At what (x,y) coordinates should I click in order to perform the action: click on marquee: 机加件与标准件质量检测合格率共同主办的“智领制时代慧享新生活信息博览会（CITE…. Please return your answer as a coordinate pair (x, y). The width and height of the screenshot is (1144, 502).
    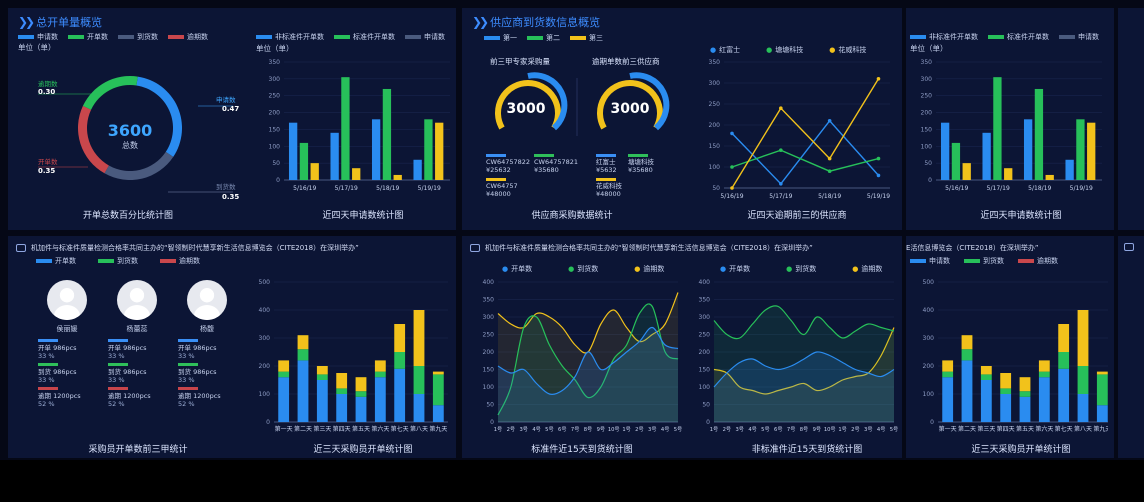
    Looking at the image, I should click on (187, 248).